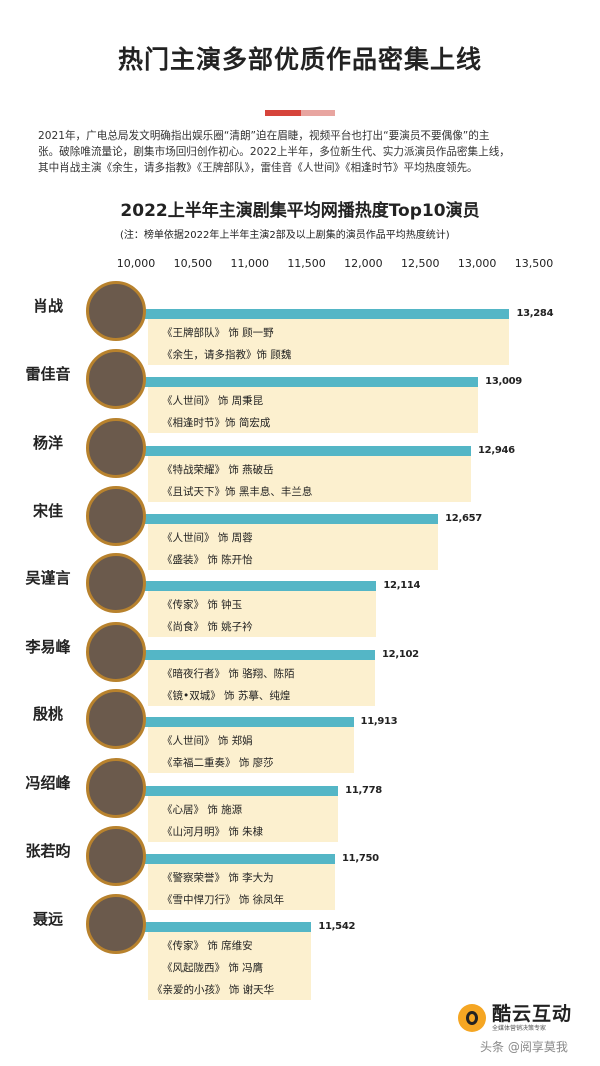  What do you see at coordinates (519, 1028) in the screenshot?
I see `logo-tagline: 全媒体营销决策专家` at bounding box center [519, 1028].